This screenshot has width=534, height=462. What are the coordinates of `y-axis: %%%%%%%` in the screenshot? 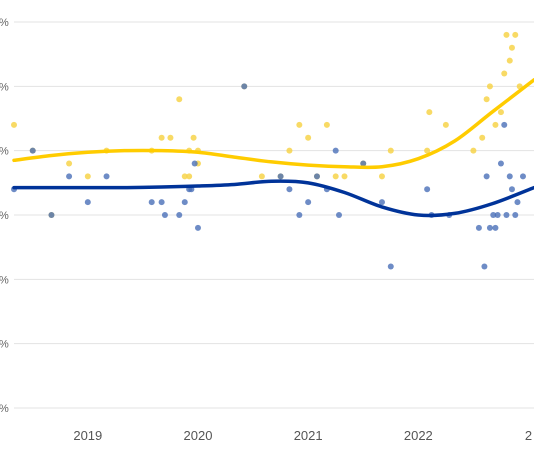 It's located at (4, 216).